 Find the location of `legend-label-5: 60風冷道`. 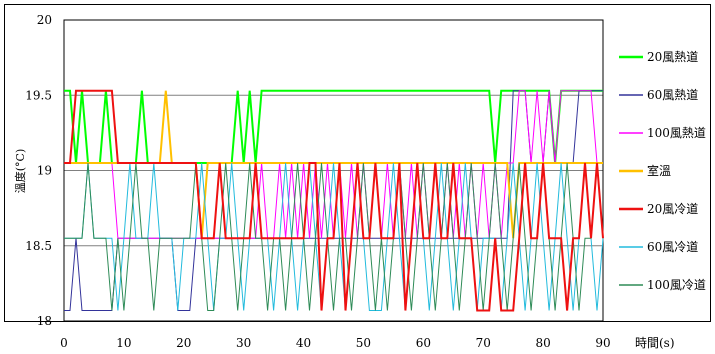

legend-label-5: 60風冷道 is located at coordinates (672, 247).